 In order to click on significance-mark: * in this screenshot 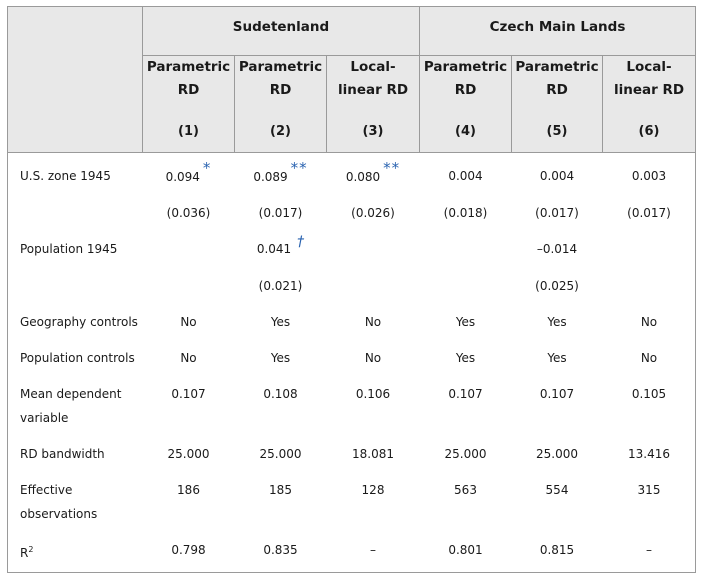, I will do `click(207, 168)`.